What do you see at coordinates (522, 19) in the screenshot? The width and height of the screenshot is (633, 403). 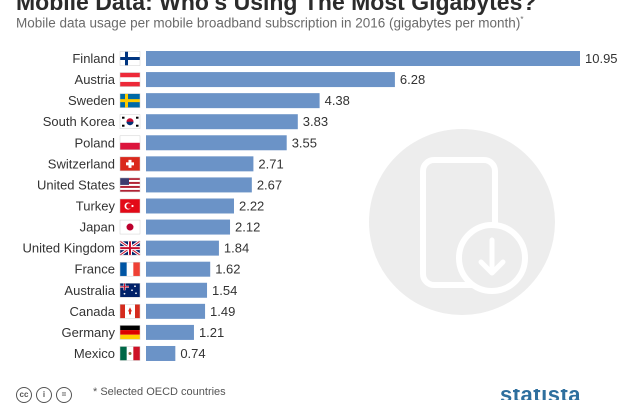 I see `subtitle-footnote-marker: *` at bounding box center [522, 19].